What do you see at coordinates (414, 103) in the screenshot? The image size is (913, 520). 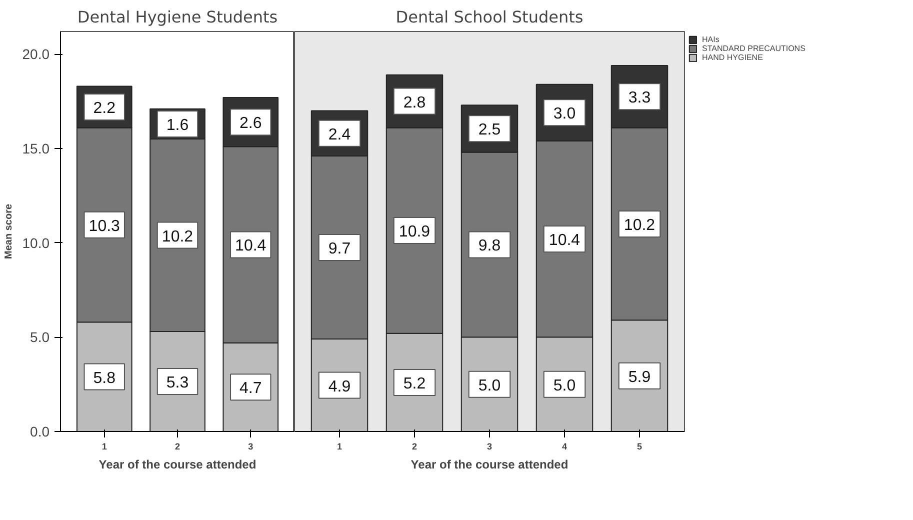 I see `data-label: 2.8` at bounding box center [414, 103].